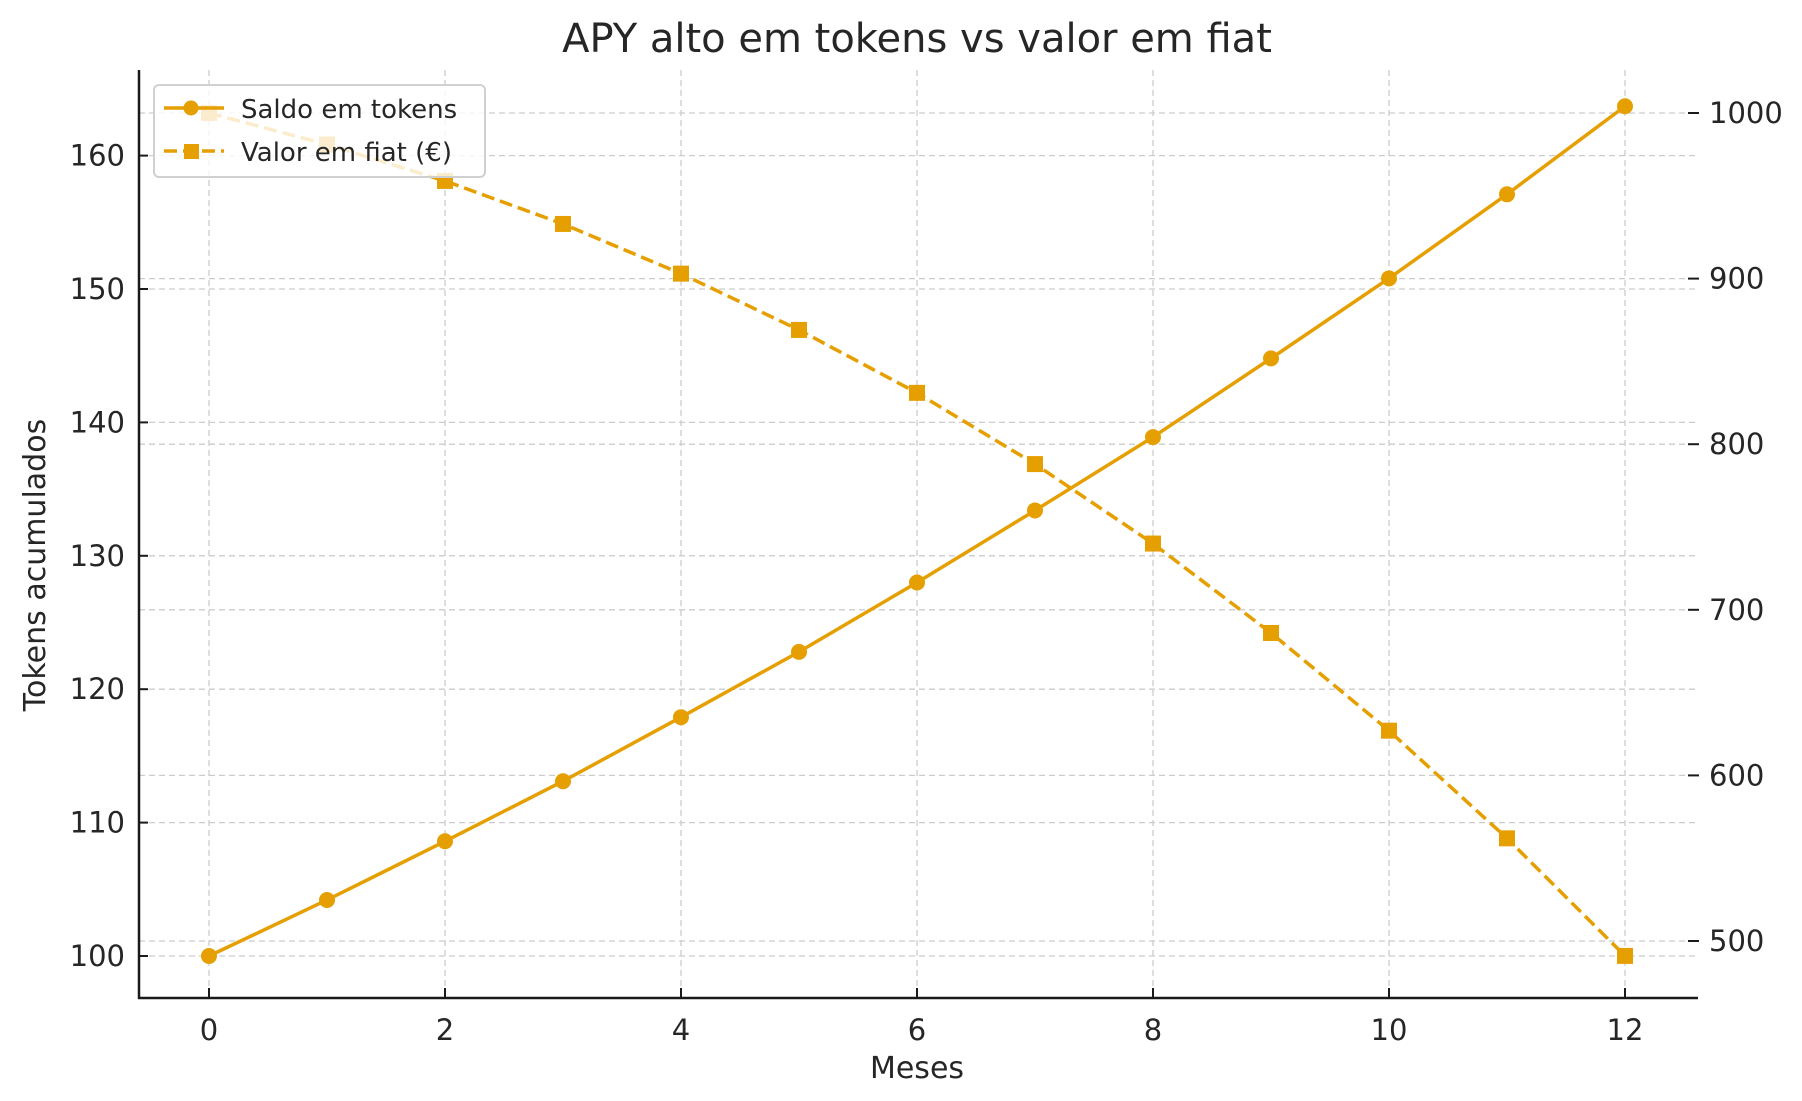 Image resolution: width=1802 pixels, height=1101 pixels. I want to click on y-tick-label: 110, so click(97, 823).